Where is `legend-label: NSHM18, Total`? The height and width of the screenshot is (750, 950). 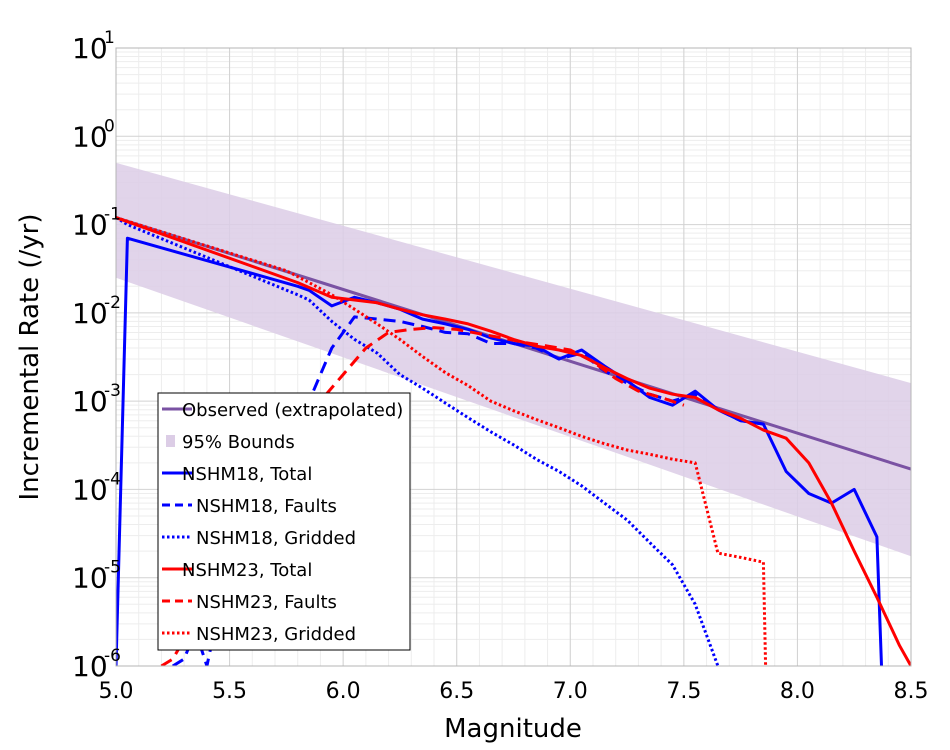 legend-label: NSHM18, Total is located at coordinates (247, 474).